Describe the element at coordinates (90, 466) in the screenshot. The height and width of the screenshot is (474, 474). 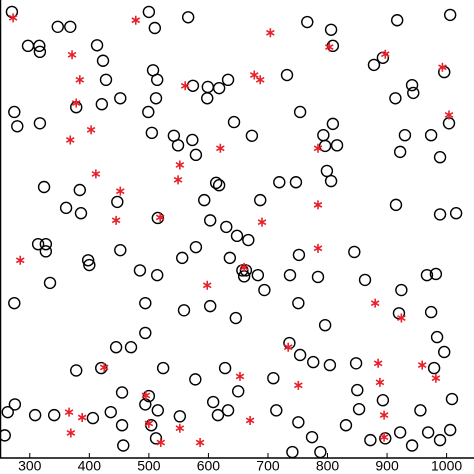
I see `x-tick-label: 400` at that location.